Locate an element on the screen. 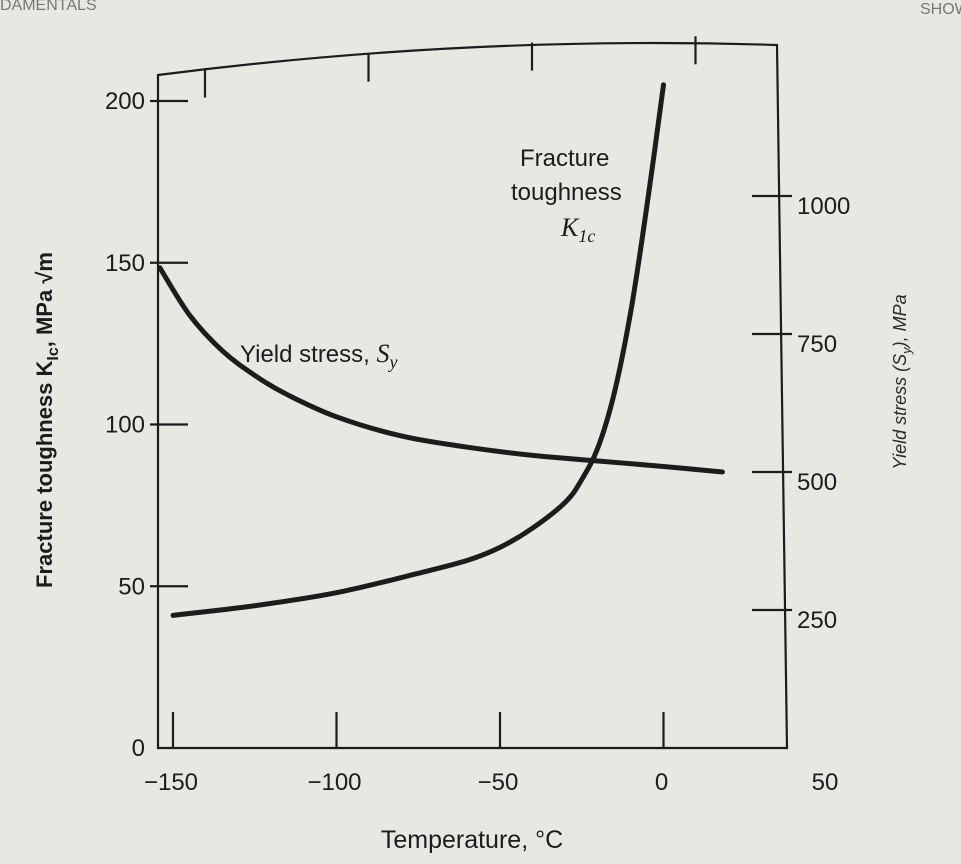  left-tick-label: 200 is located at coordinates (125, 101).